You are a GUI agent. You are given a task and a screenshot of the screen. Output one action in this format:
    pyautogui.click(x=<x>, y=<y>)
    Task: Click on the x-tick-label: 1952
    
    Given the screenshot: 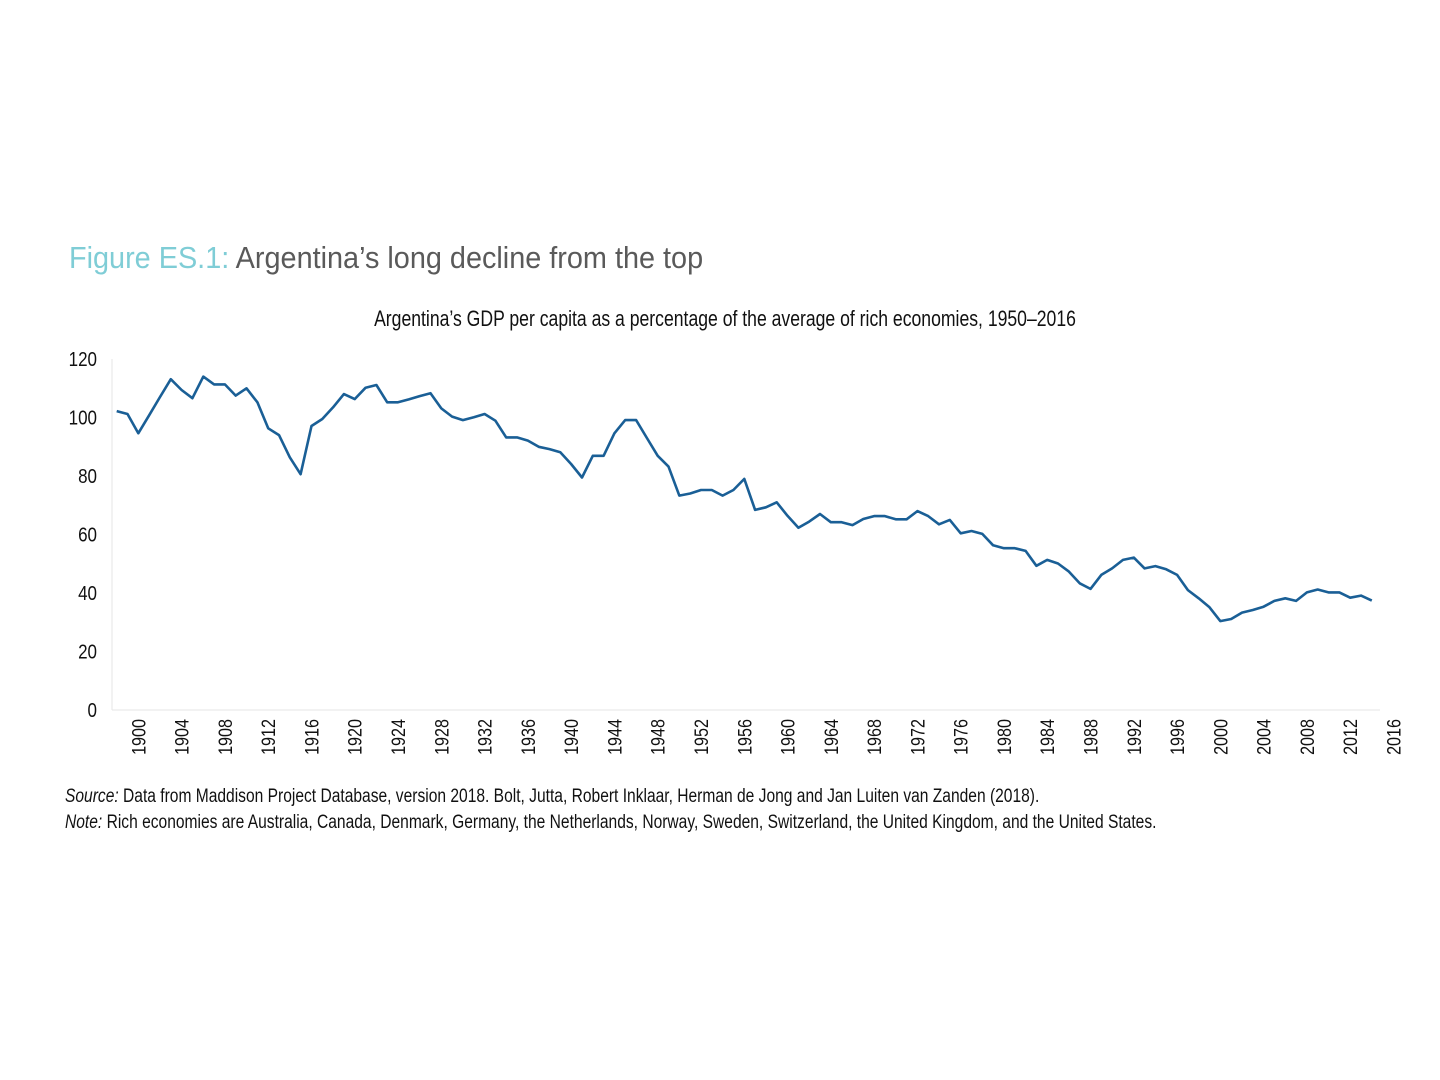 What is the action you would take?
    pyautogui.click(x=702, y=737)
    